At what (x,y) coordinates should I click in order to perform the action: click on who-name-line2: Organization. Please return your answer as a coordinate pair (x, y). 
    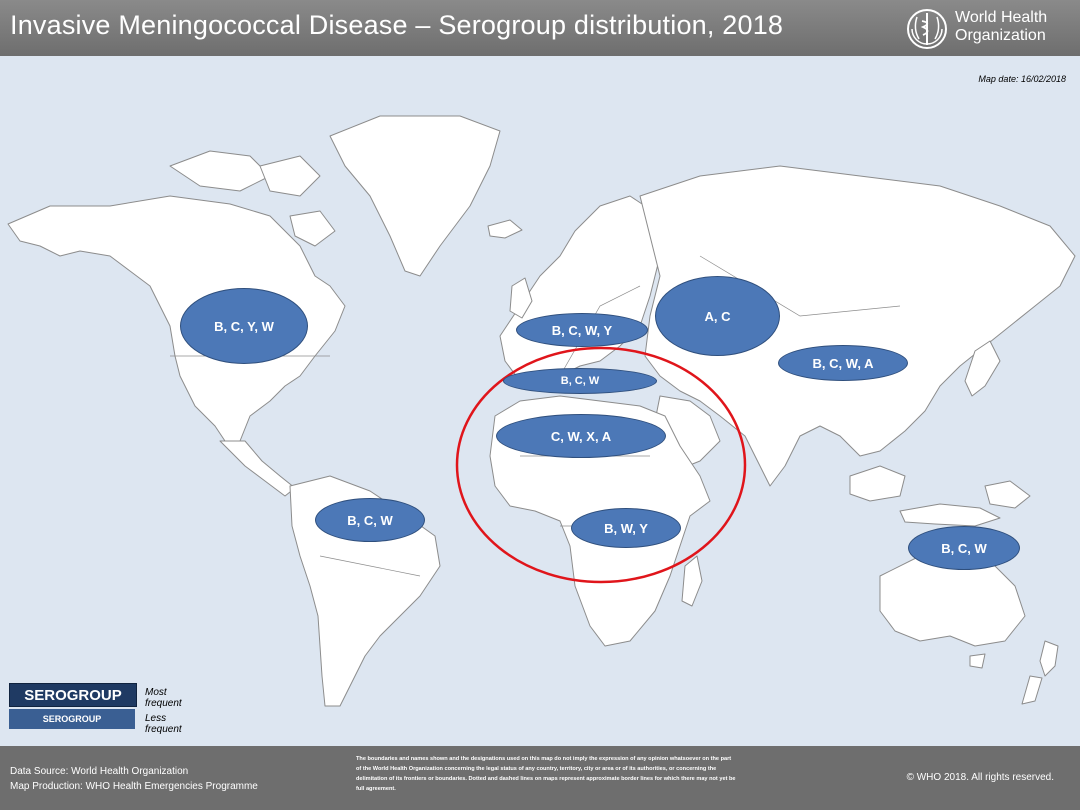
    Looking at the image, I should click on (1000, 35).